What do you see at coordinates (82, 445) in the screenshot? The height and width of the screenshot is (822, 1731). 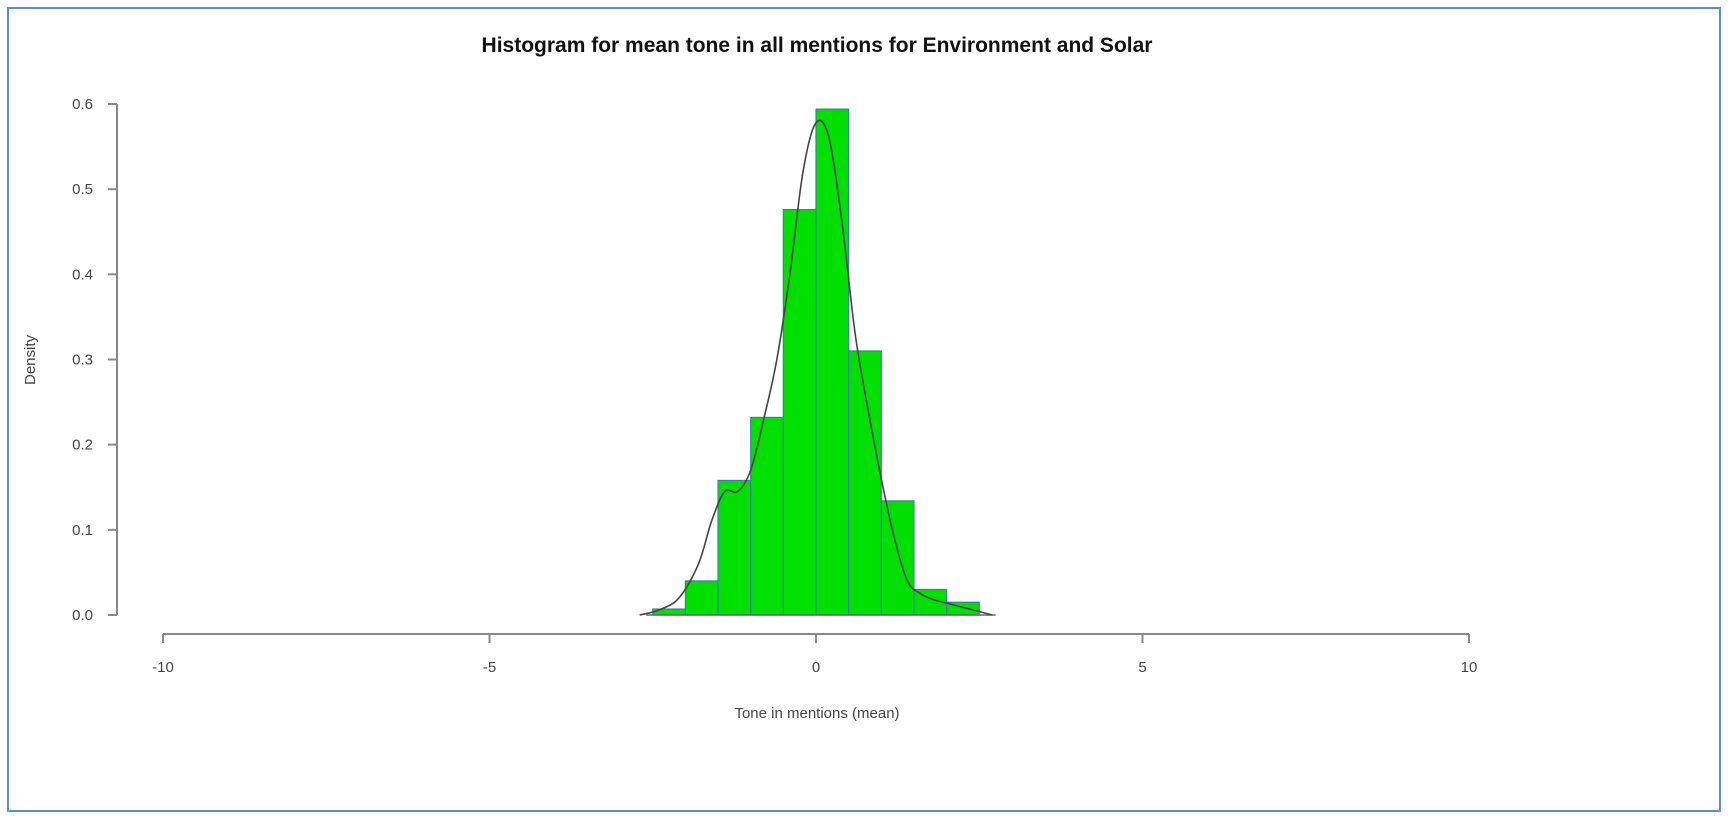 I see `y-tick-label: 0.2` at bounding box center [82, 445].